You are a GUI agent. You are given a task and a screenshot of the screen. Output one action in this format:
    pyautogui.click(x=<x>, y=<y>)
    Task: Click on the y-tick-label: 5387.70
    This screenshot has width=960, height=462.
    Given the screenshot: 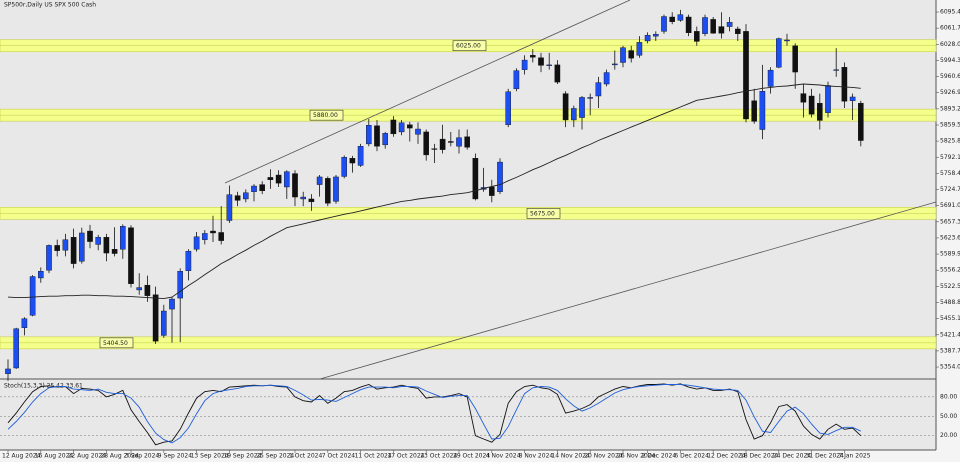 What is the action you would take?
    pyautogui.click(x=950, y=350)
    